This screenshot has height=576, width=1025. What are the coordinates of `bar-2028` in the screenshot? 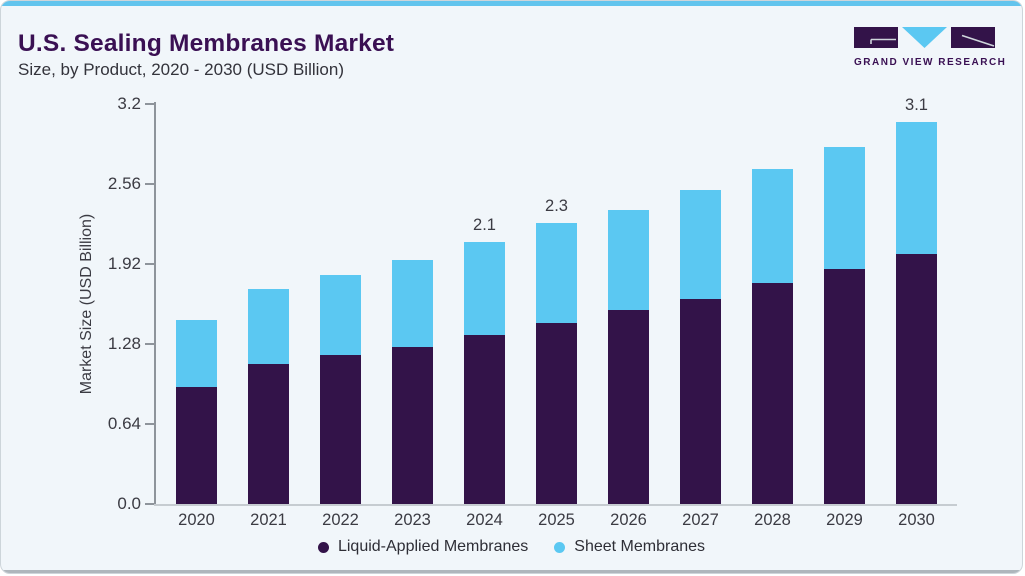 It's located at (772, 336).